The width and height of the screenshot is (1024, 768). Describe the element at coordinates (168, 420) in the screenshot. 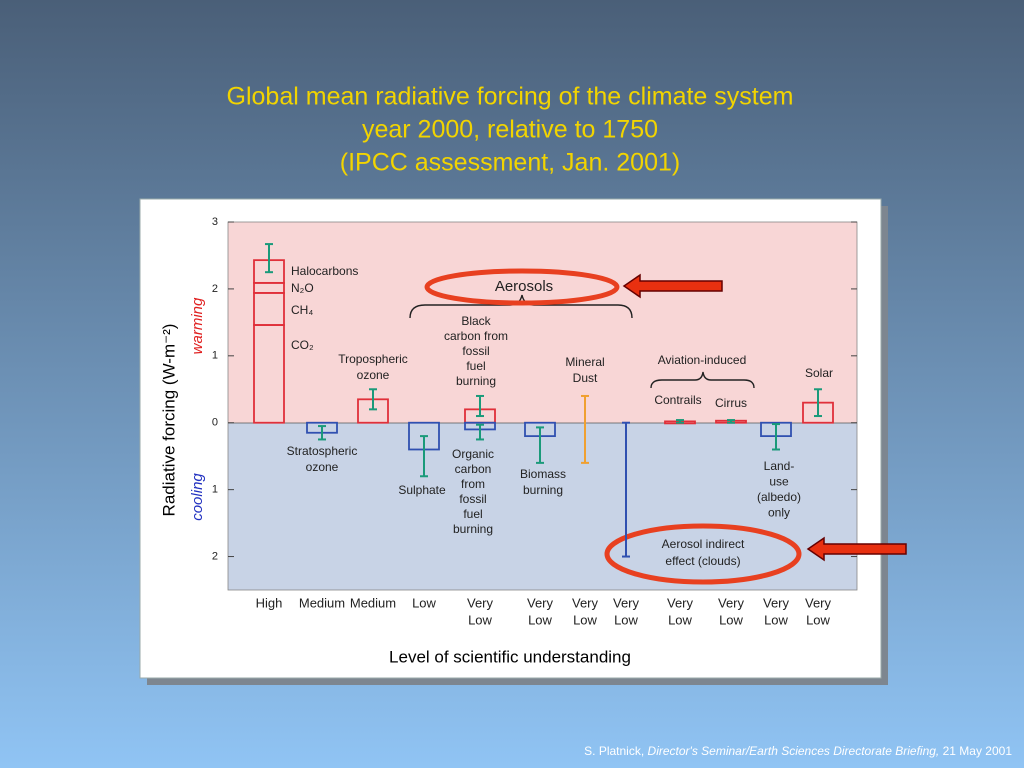

I see `y-axis-label: Radiative forcing (W-m⁻²)` at that location.